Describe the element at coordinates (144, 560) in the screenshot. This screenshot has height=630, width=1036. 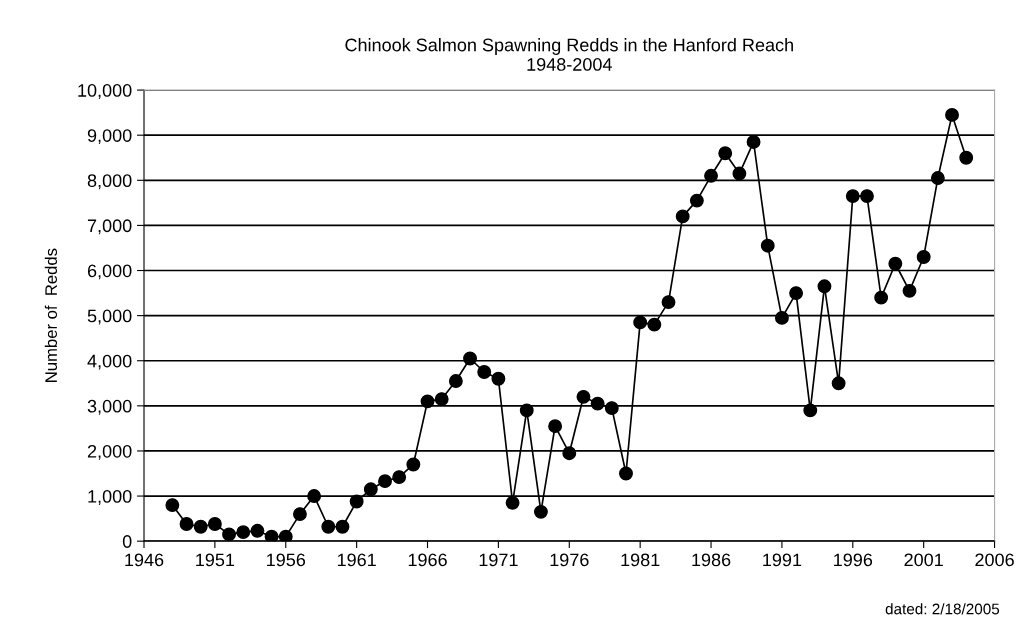
I see `x-tick-label: 1946` at that location.